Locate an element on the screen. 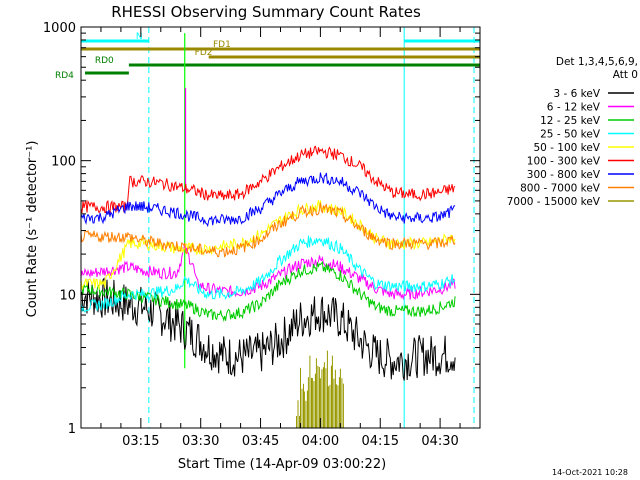 This screenshot has width=640, height=480. legend-header: Att 0 is located at coordinates (625, 75).